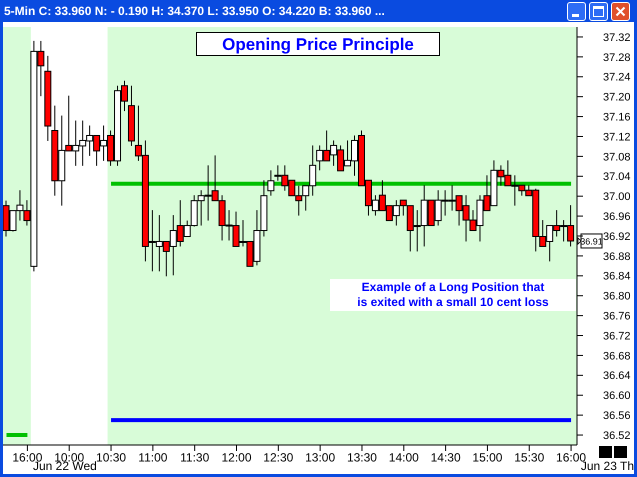 This screenshot has height=477, width=637. I want to click on y-tick-label: 36.76, so click(617, 316).